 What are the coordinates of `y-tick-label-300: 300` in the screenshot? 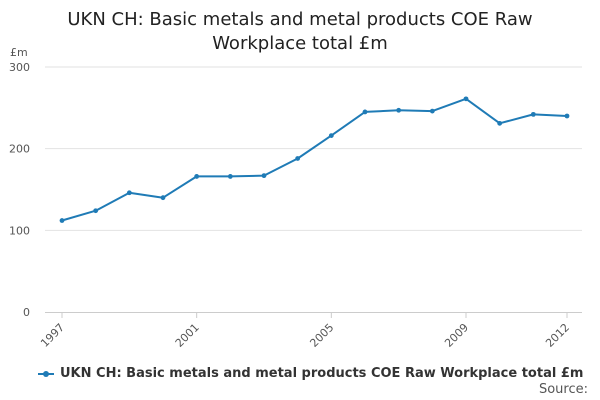 It's located at (19, 67).